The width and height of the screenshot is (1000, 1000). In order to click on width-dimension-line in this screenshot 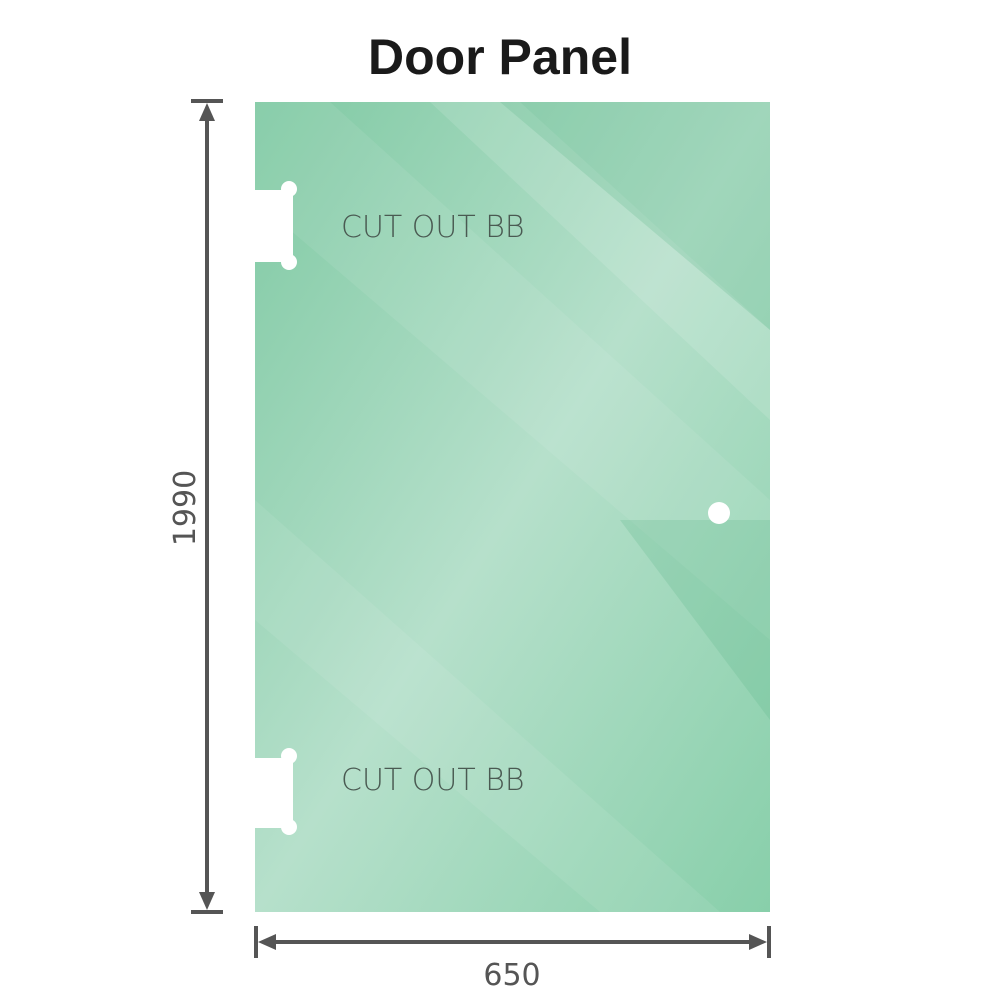, I will do `click(512, 942)`.